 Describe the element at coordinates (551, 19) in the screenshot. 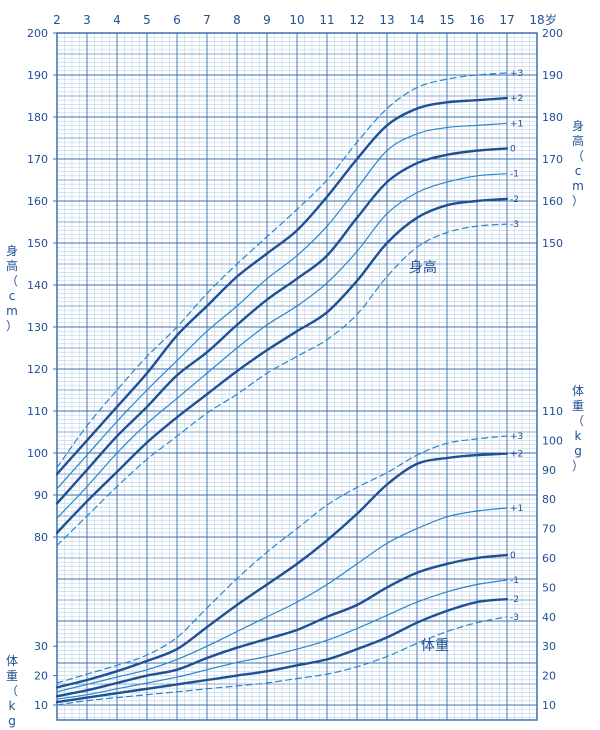

I see `age-unit-label: 岁` at that location.